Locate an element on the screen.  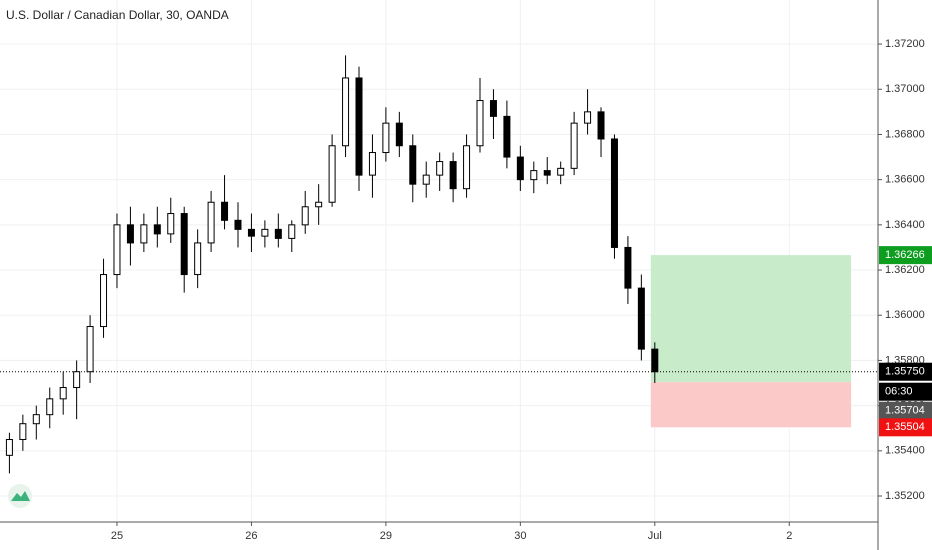
target-price-label: 1.36266 is located at coordinates (905, 255).